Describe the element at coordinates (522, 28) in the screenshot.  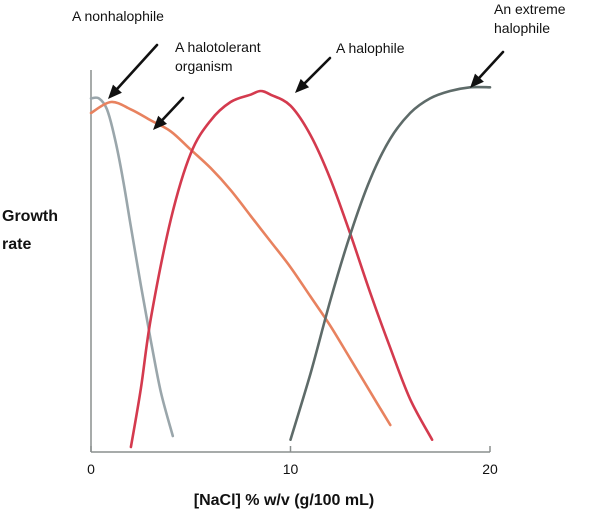
I see `series-label-line: halophile` at that location.